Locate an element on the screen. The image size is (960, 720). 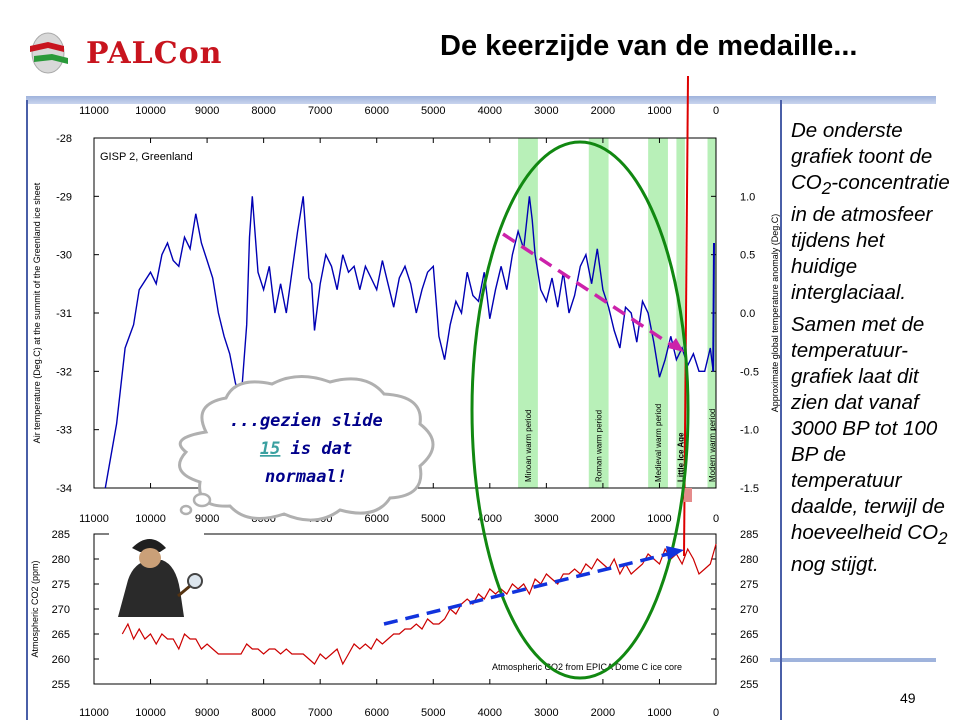
x-tick-label: 8000 is located at coordinates (263, 713).